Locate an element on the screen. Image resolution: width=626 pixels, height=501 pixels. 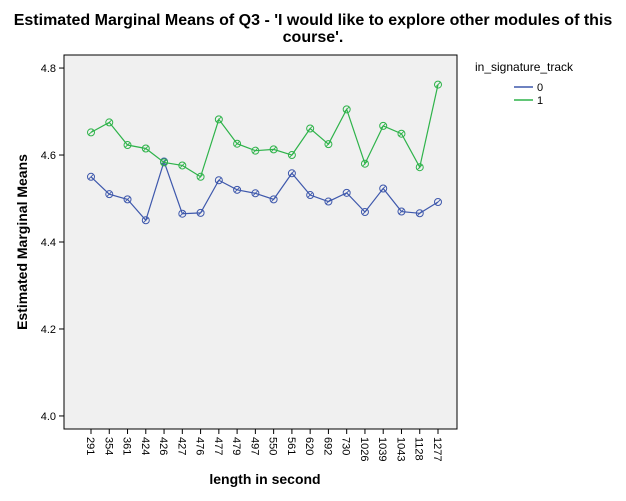
x-axis-label: length in second is located at coordinates (264, 479).